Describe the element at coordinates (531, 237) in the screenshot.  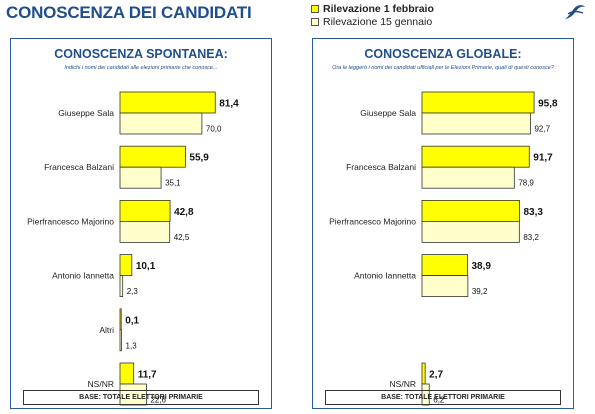
I see `data-label: 83,2` at that location.